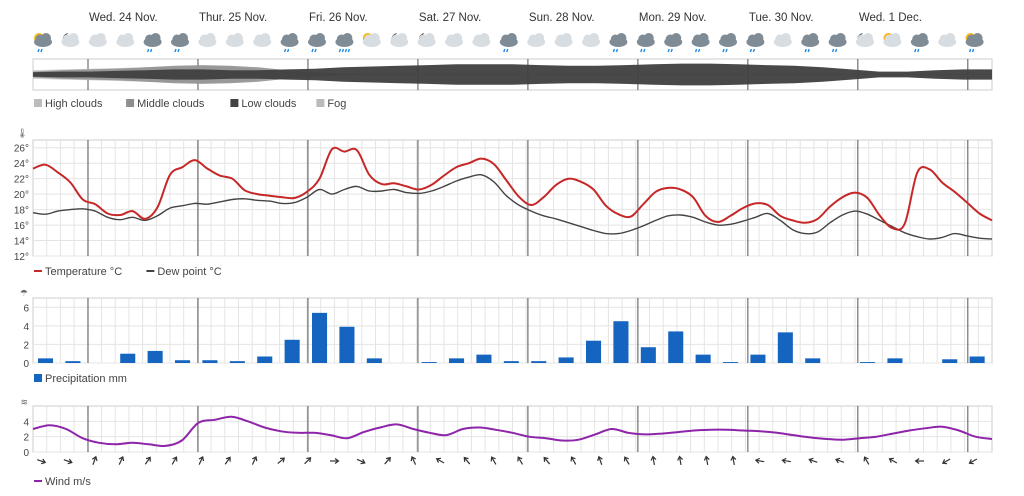 The height and width of the screenshot is (496, 1024). I want to click on y-tick-label: 26°, so click(21, 149).